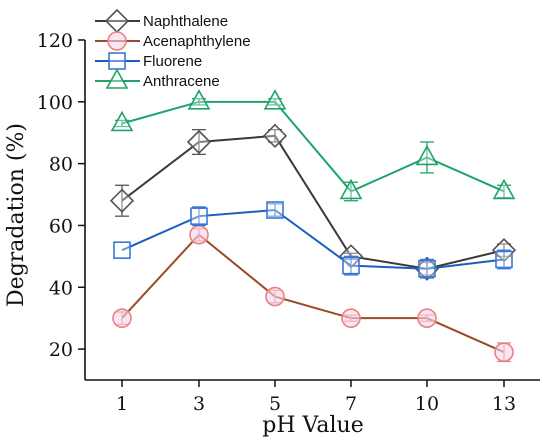  Describe the element at coordinates (122, 404) in the screenshot. I see `x-tick-label: 1` at that location.